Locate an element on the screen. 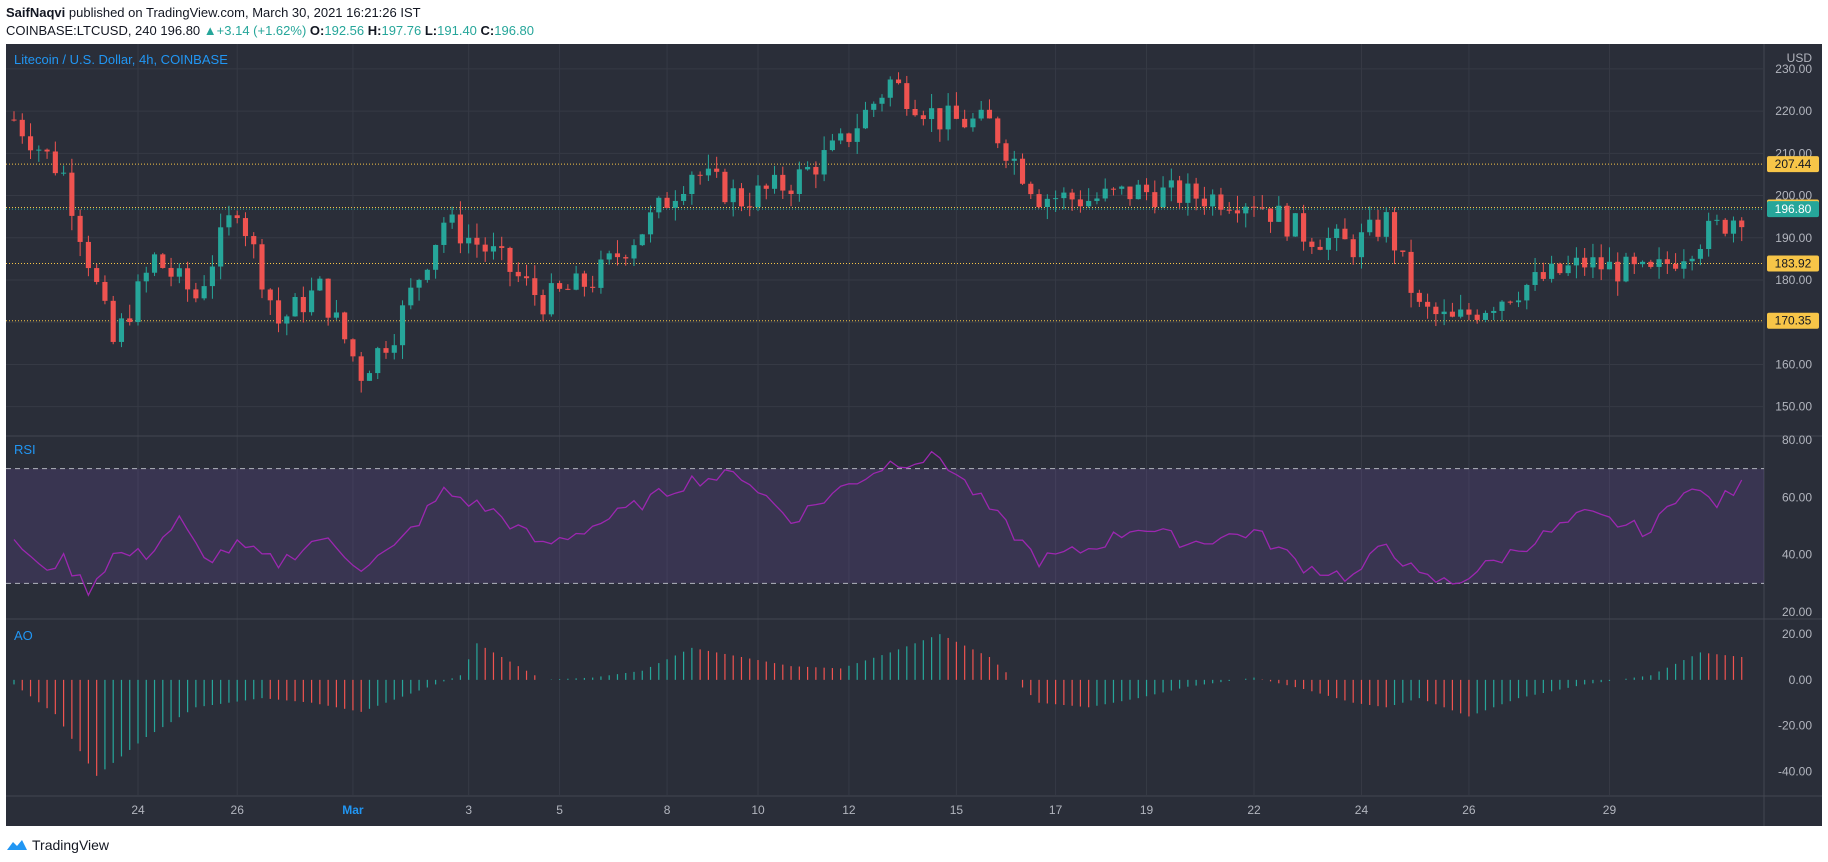 The height and width of the screenshot is (862, 1828). last-price-tag-label: 196.80 is located at coordinates (1793, 209).